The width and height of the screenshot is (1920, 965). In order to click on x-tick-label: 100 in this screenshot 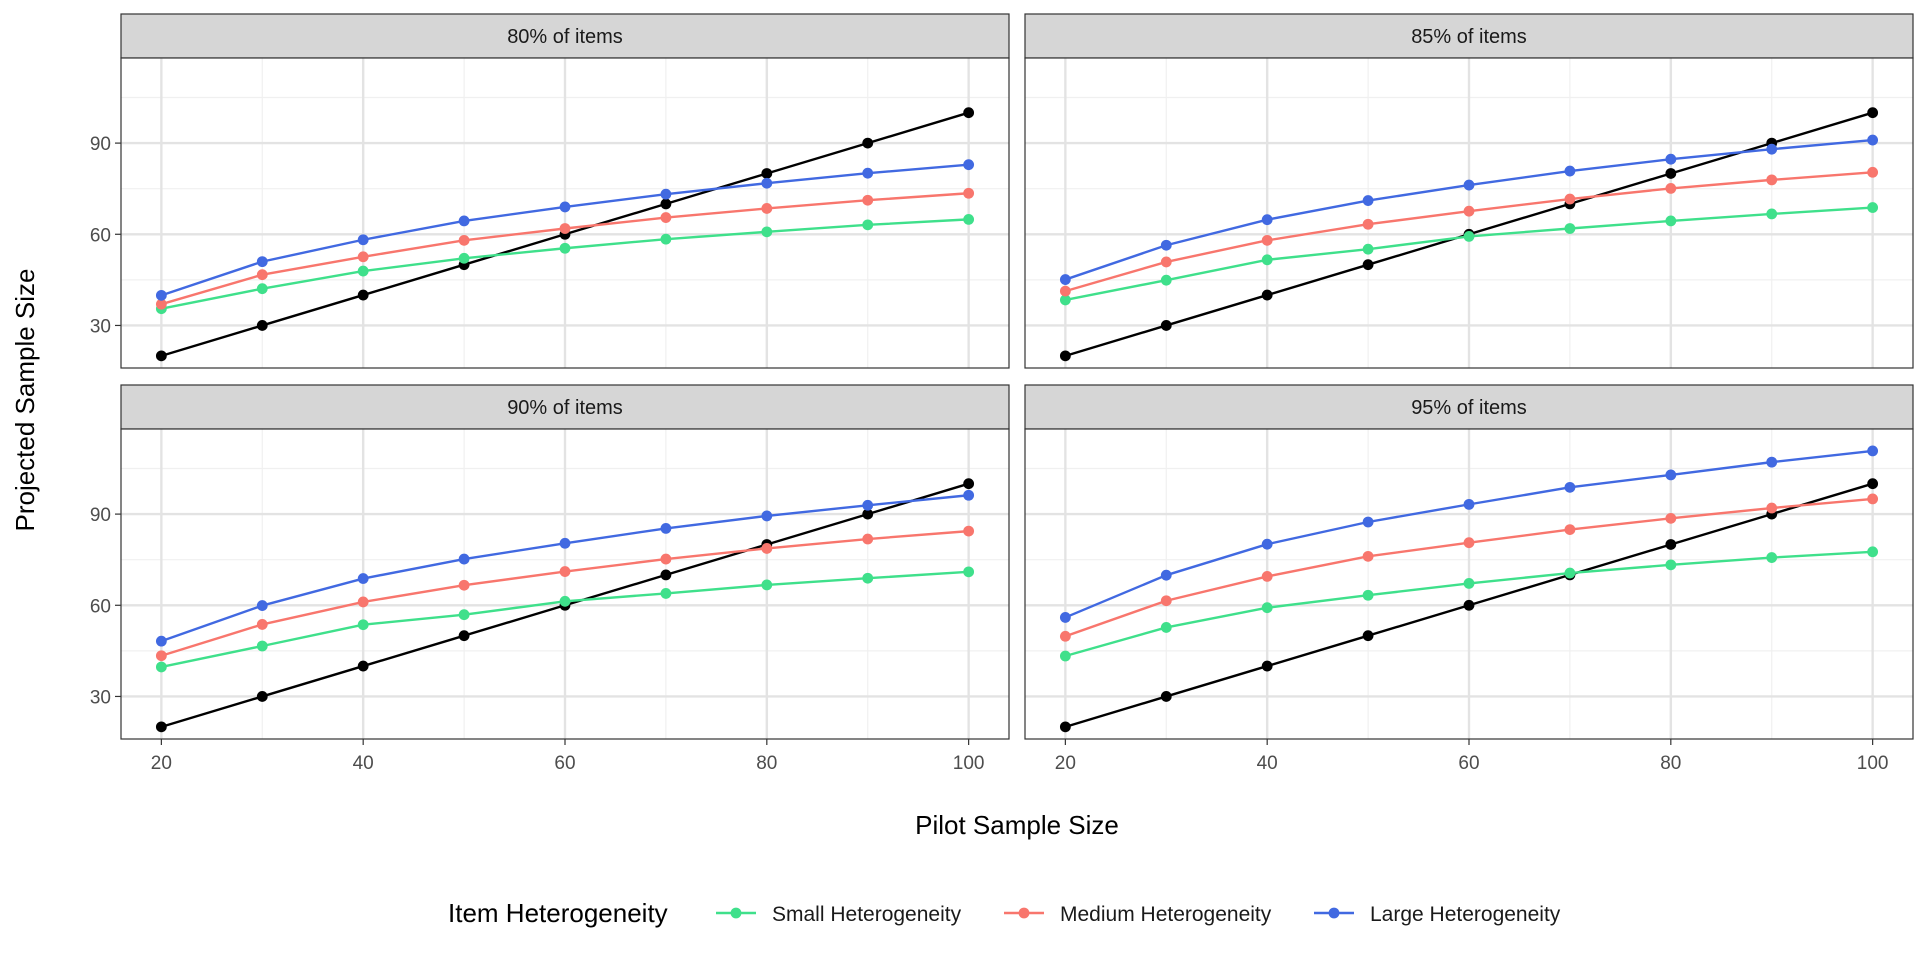, I will do `click(969, 763)`.